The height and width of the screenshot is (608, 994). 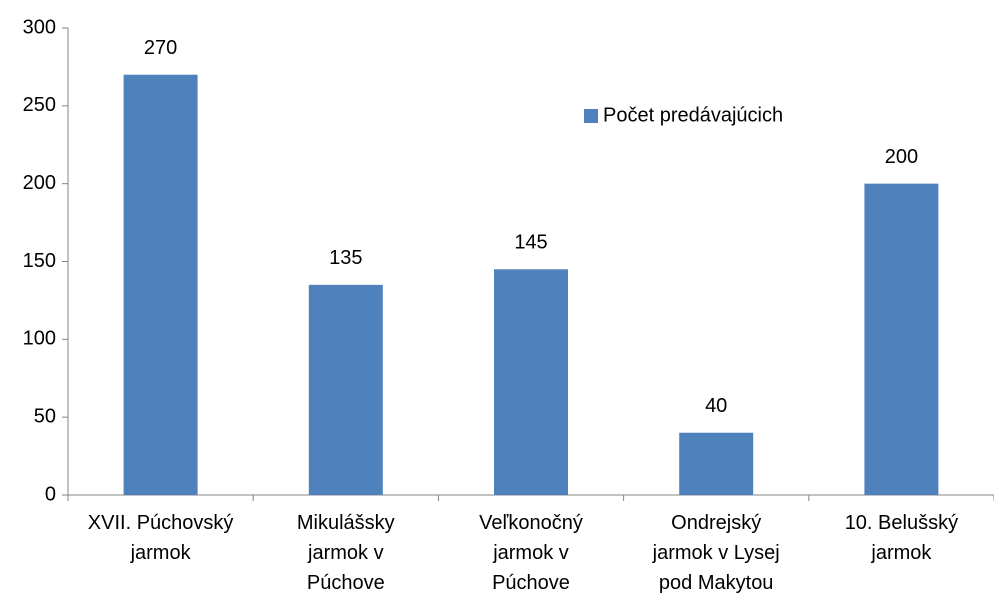 I want to click on x-tick-label: Ondrejský jarmok v Lysej pod Makytou, so click(x=716, y=553).